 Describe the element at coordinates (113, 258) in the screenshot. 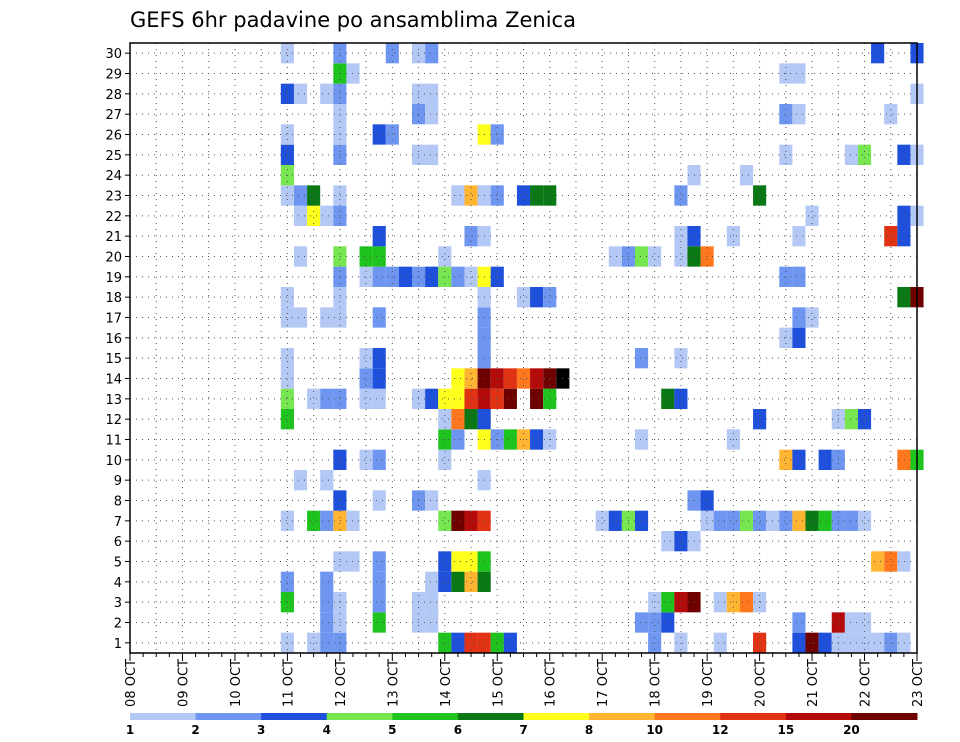

I see `y-tick-label: 20` at that location.